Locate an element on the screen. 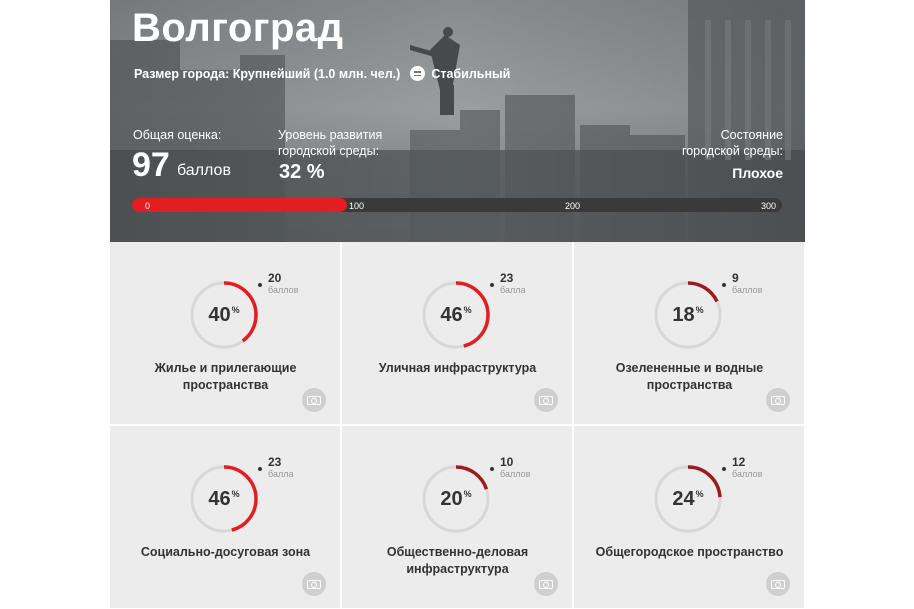  overall-score-value: 97 is located at coordinates (151, 165).